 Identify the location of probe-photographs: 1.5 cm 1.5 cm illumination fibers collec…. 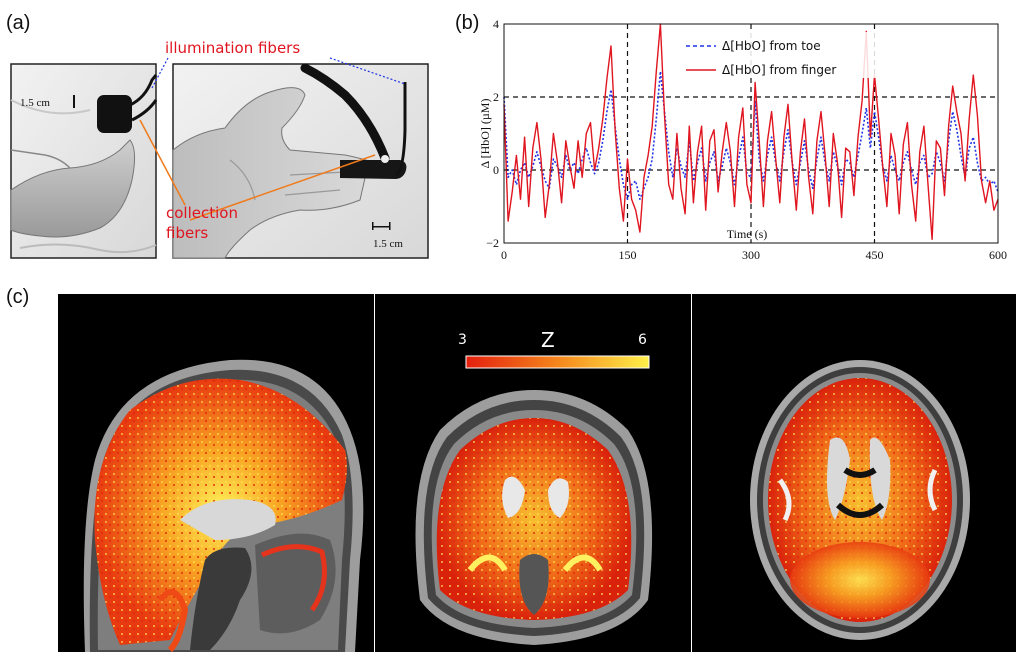
(219, 149).